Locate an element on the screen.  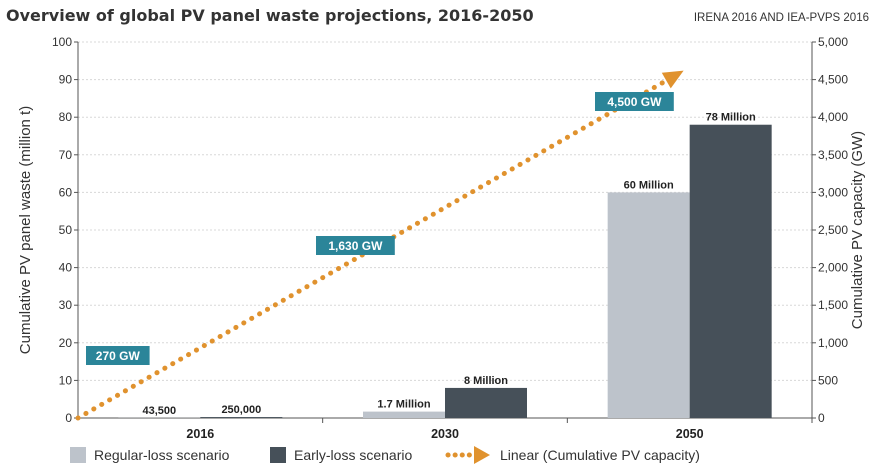
bar-early-loss-scenario2016 is located at coordinates (241, 417).